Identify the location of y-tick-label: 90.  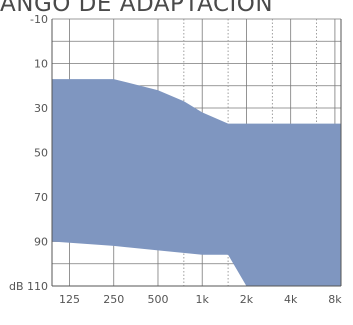
(41, 242).